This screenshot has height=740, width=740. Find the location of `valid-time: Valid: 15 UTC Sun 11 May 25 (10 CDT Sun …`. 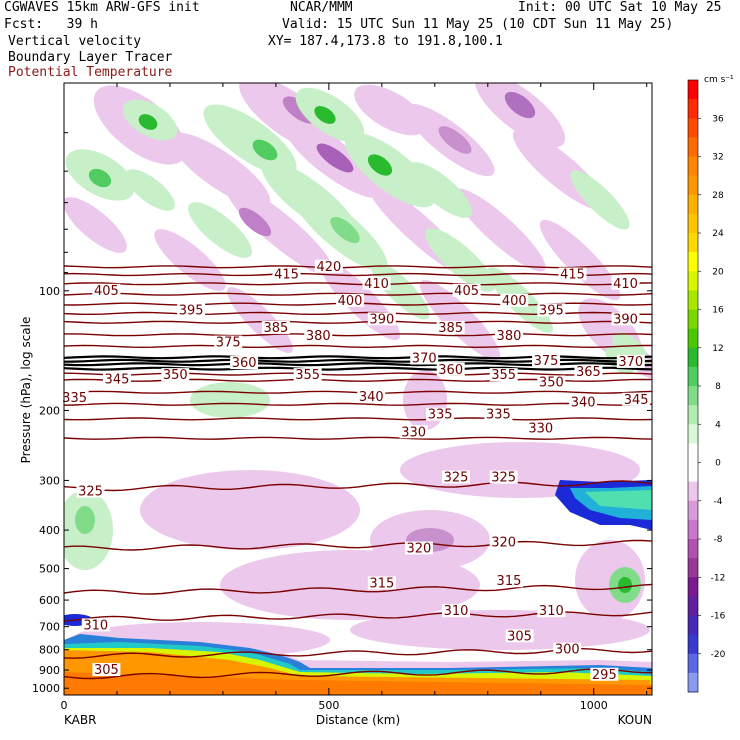

valid-time: Valid: 15 UTC Sun 11 May 25 (10 CDT Sun … is located at coordinates (478, 24).